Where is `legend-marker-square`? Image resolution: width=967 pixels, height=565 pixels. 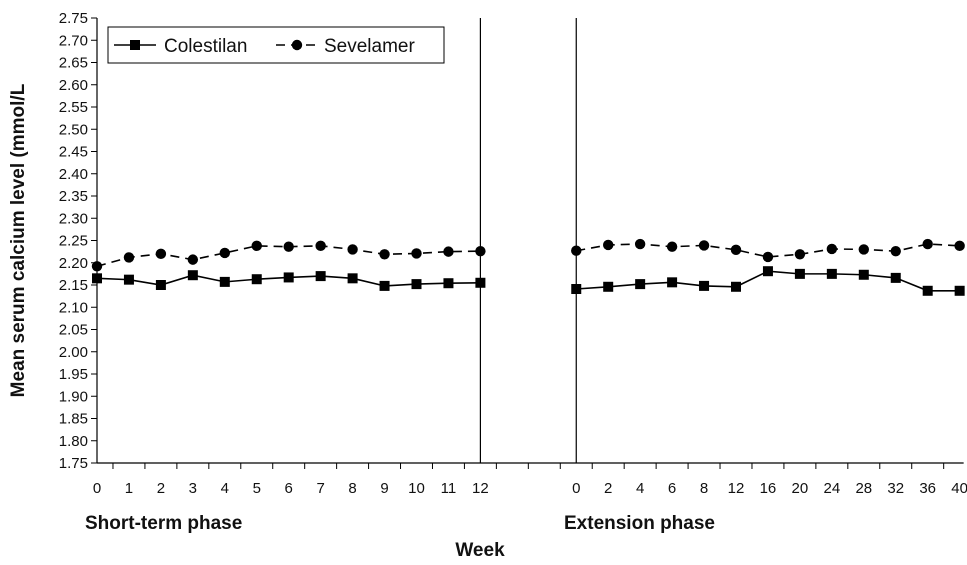
legend-marker-square is located at coordinates (135, 45).